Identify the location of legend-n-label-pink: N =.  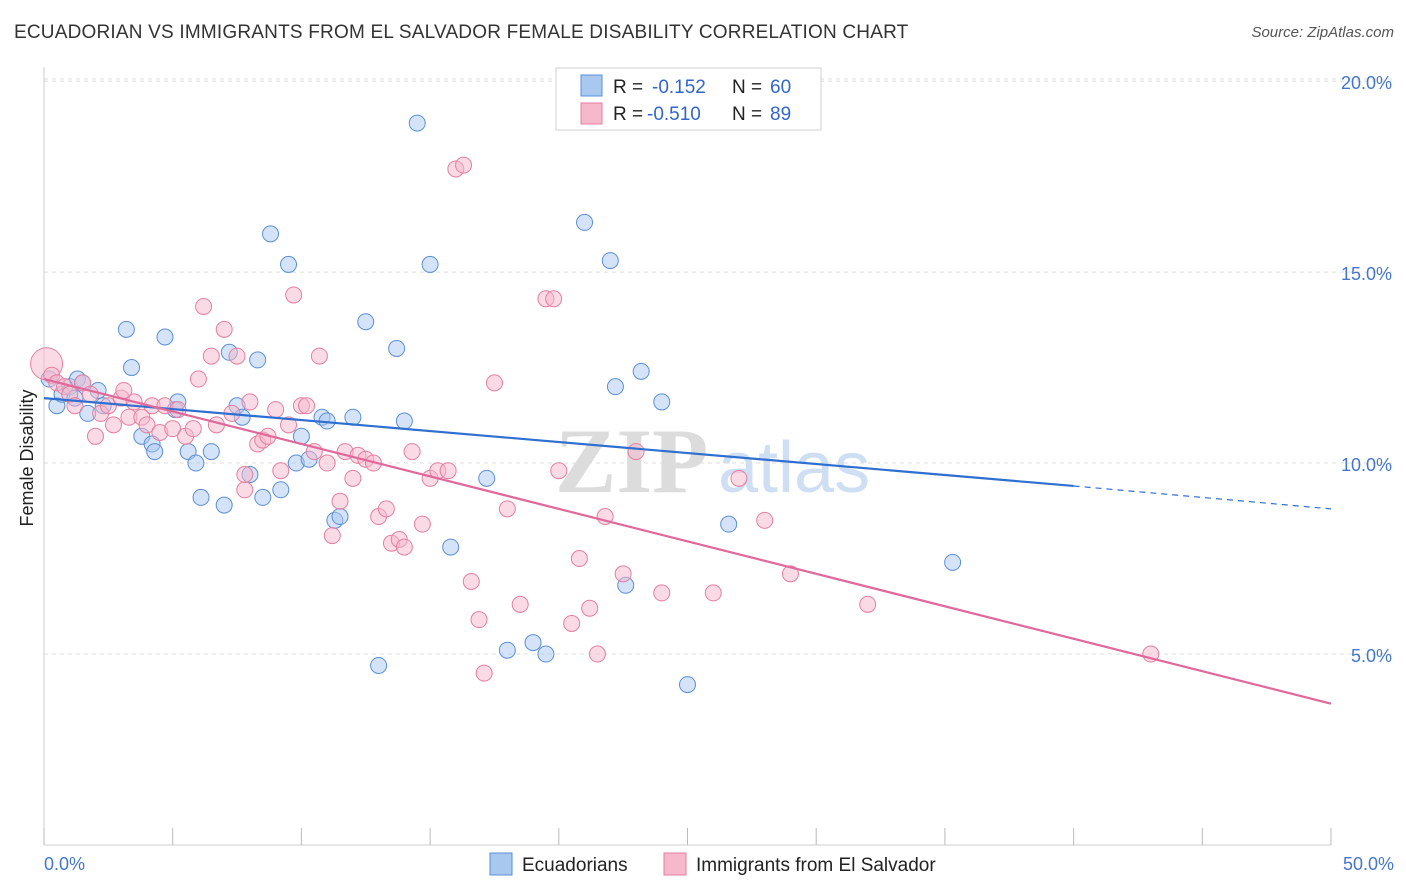
(747, 114).